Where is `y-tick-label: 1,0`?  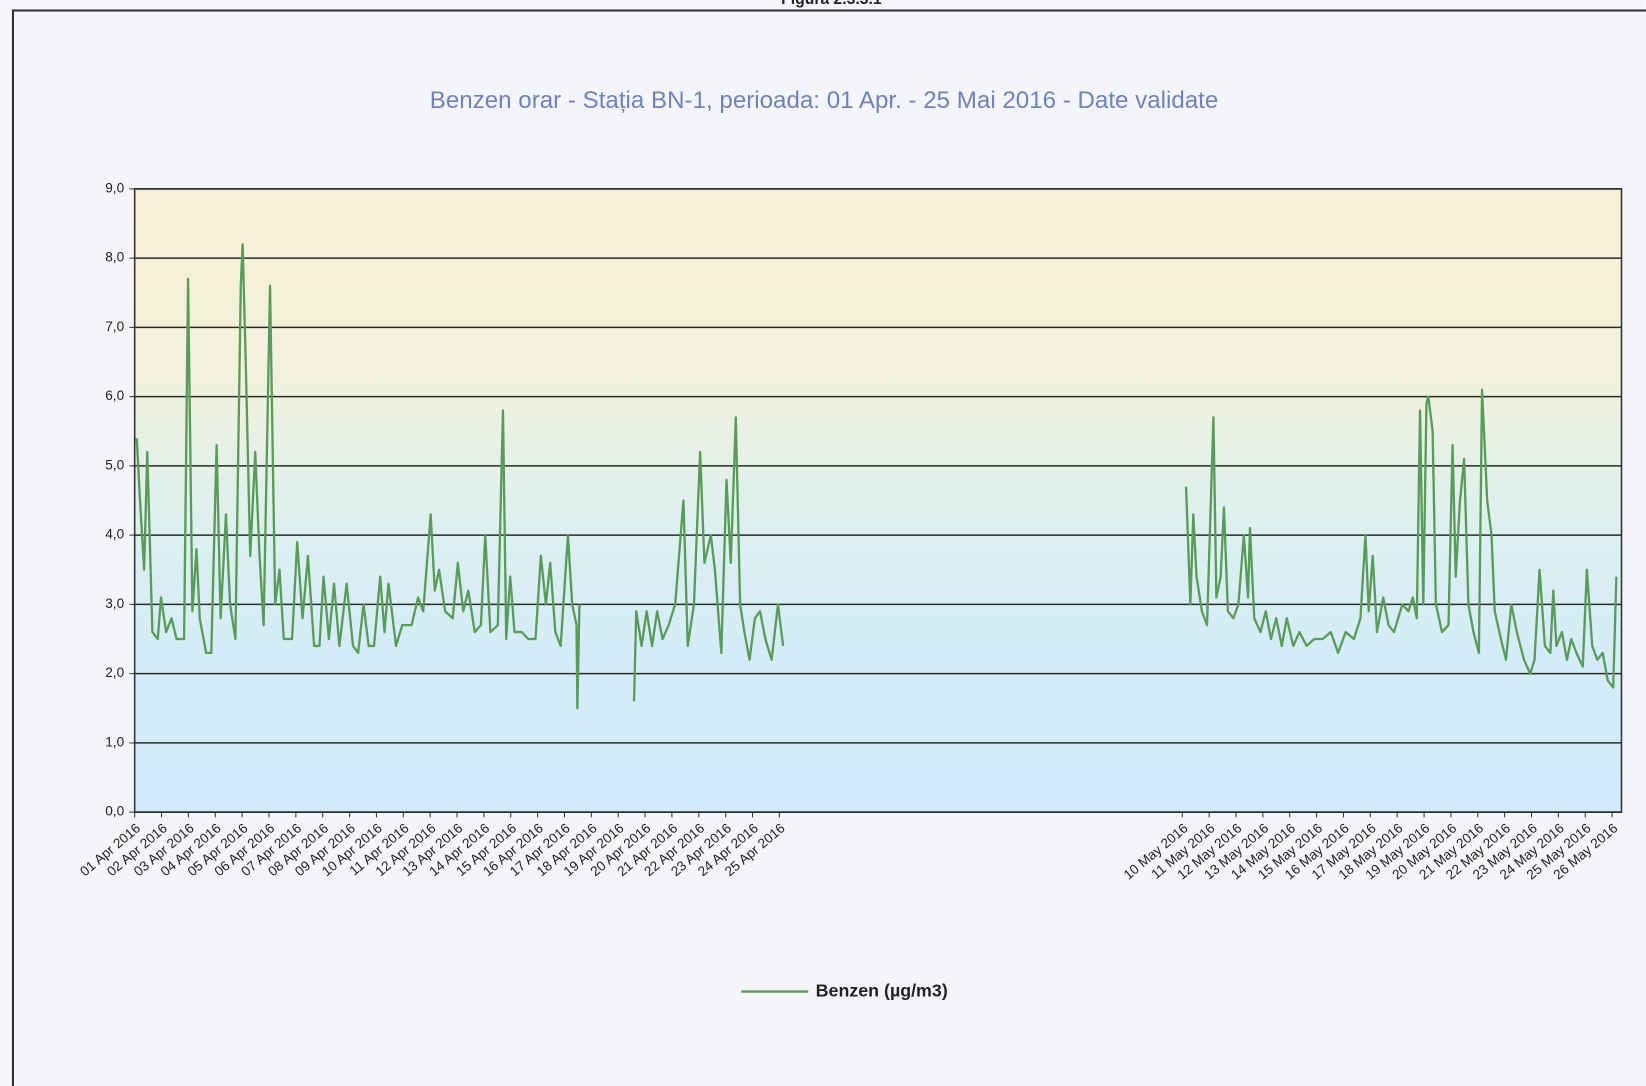 y-tick-label: 1,0 is located at coordinates (114, 741).